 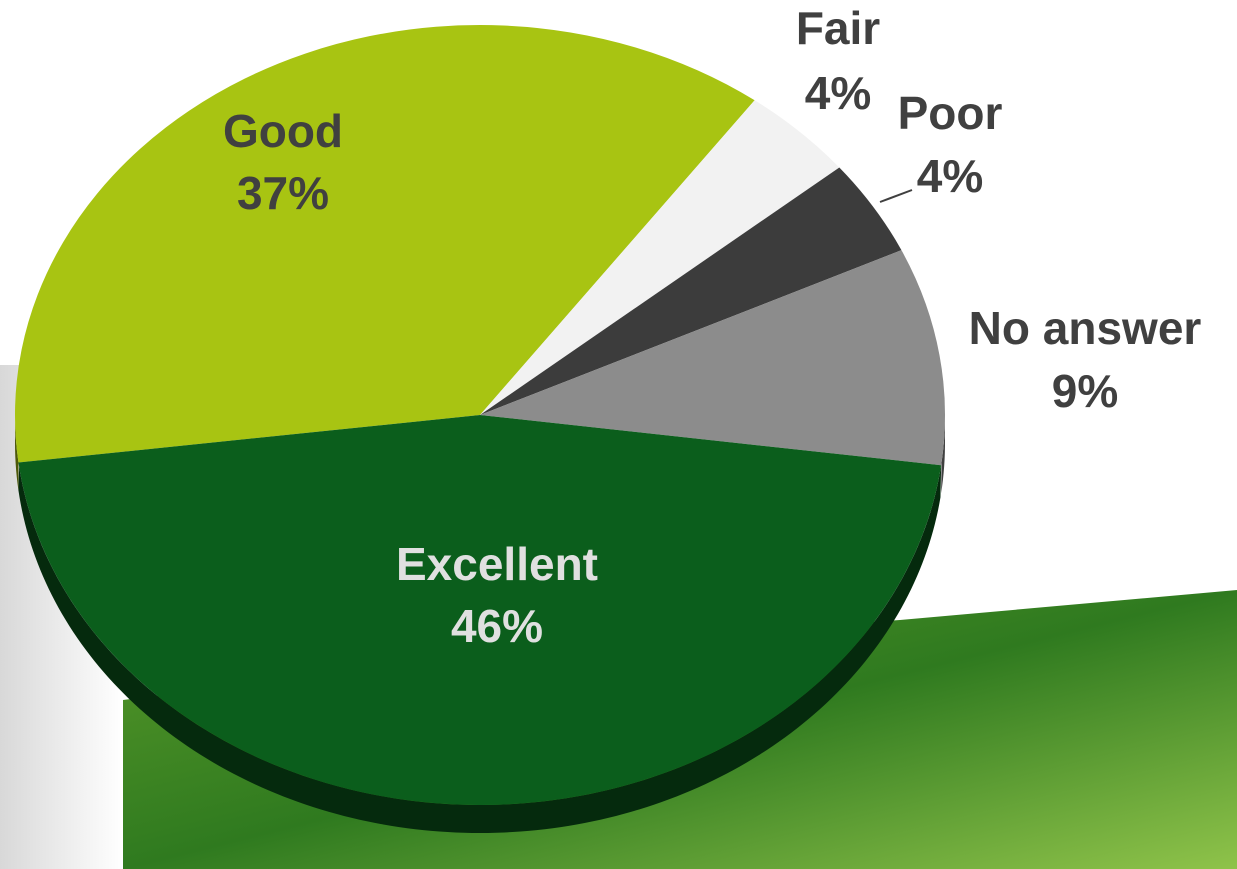 What do you see at coordinates (1085, 328) in the screenshot?
I see `slice-label-name: No answer` at bounding box center [1085, 328].